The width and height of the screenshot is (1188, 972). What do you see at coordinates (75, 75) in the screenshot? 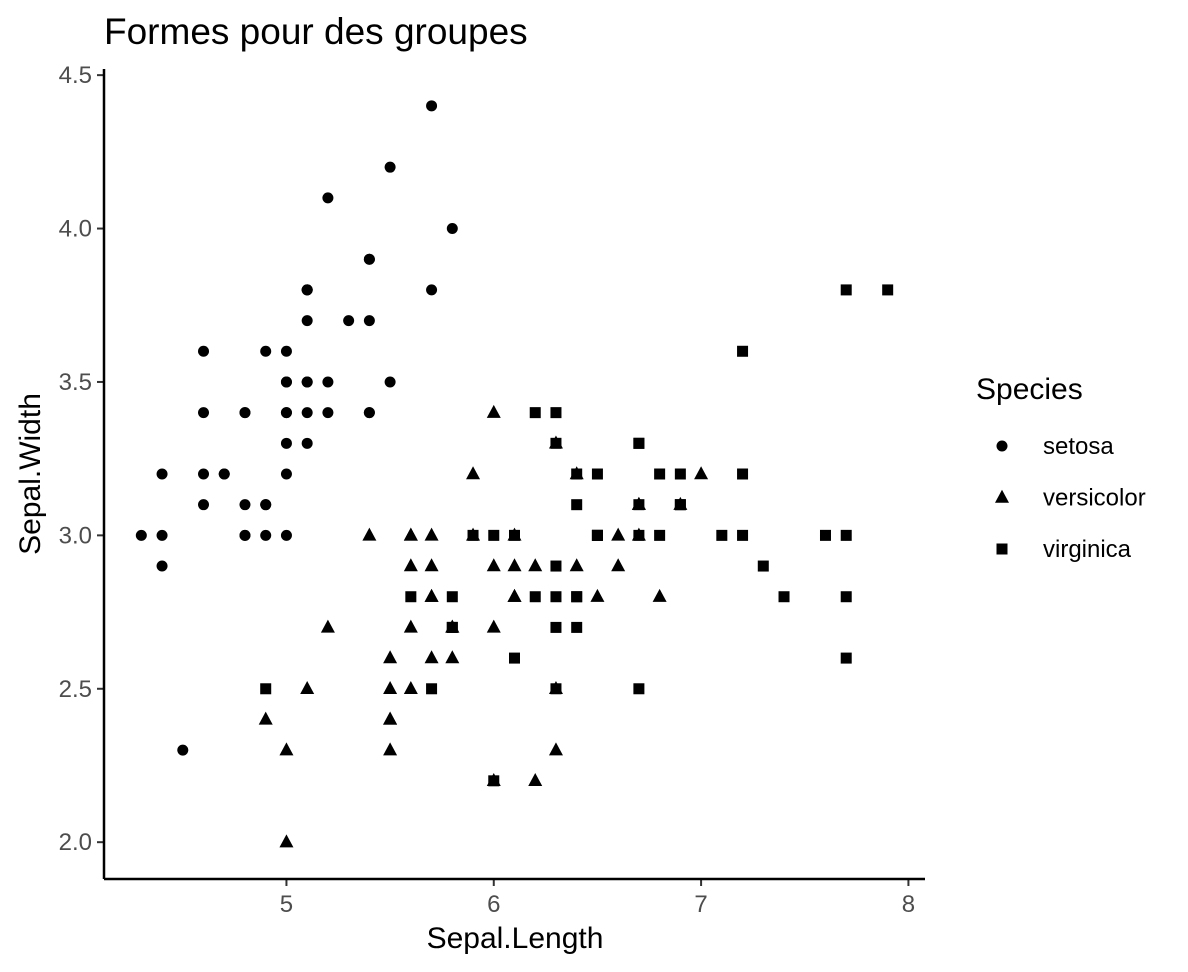
I see `y-tick-label: 4.5` at bounding box center [75, 75].